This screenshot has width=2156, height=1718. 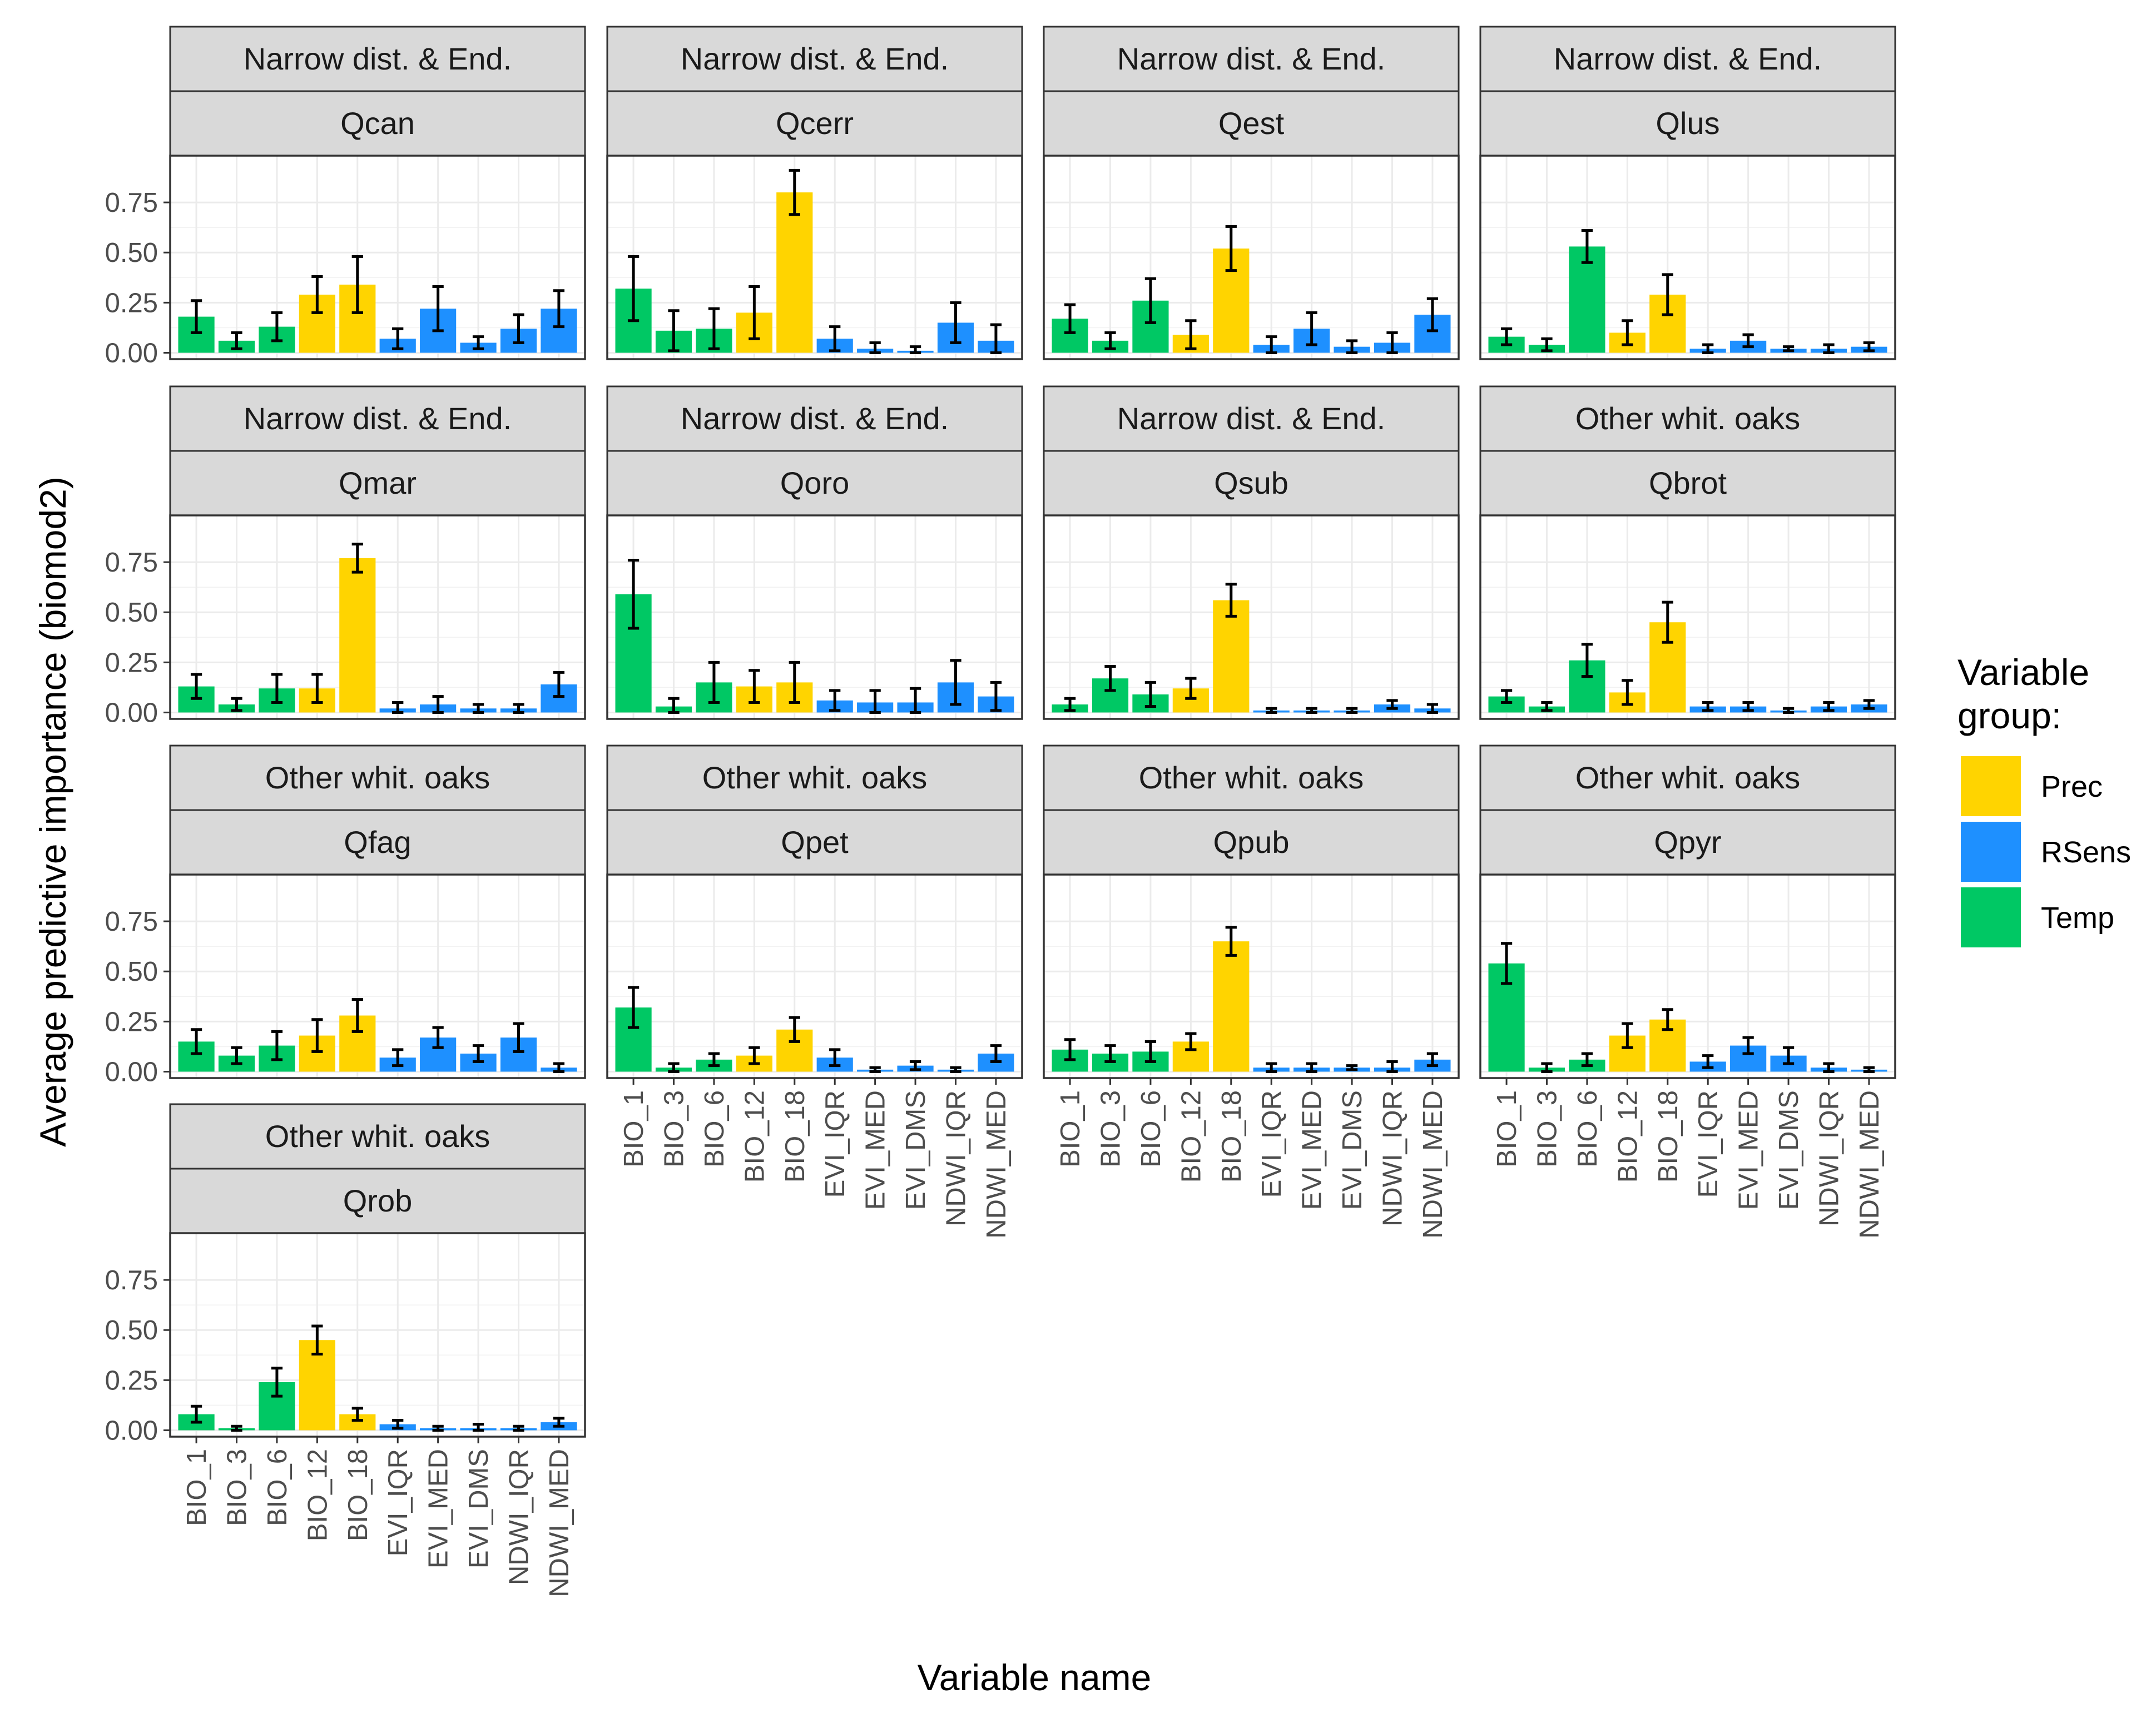 I want to click on strip-species-label: Qpub, so click(x=1251, y=842).